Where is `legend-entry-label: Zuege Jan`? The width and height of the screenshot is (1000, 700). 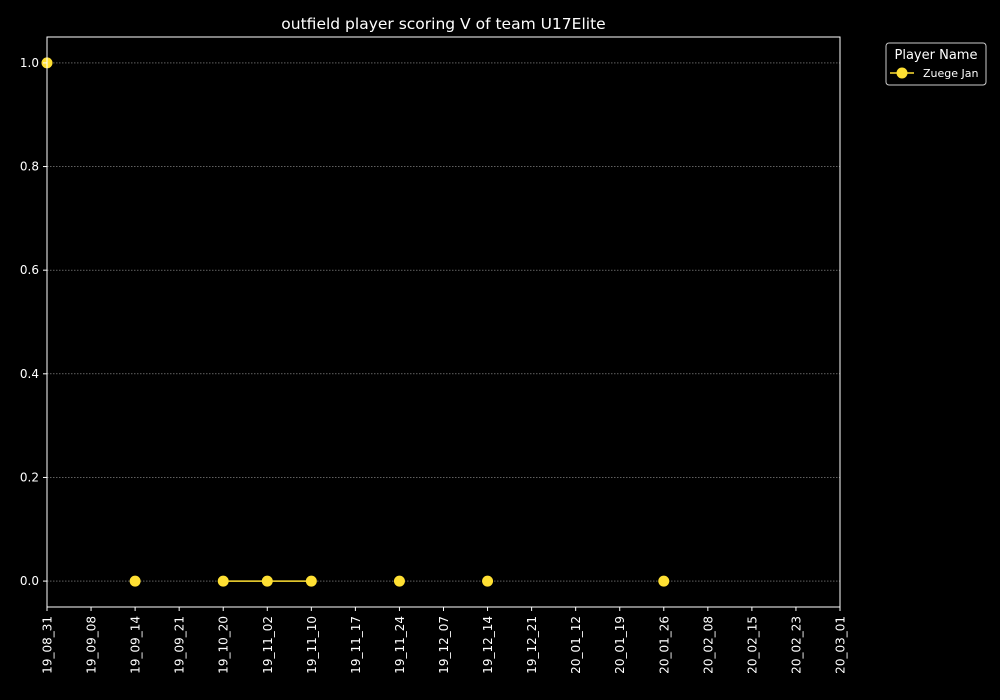
legend-entry-label: Zuege Jan is located at coordinates (951, 73).